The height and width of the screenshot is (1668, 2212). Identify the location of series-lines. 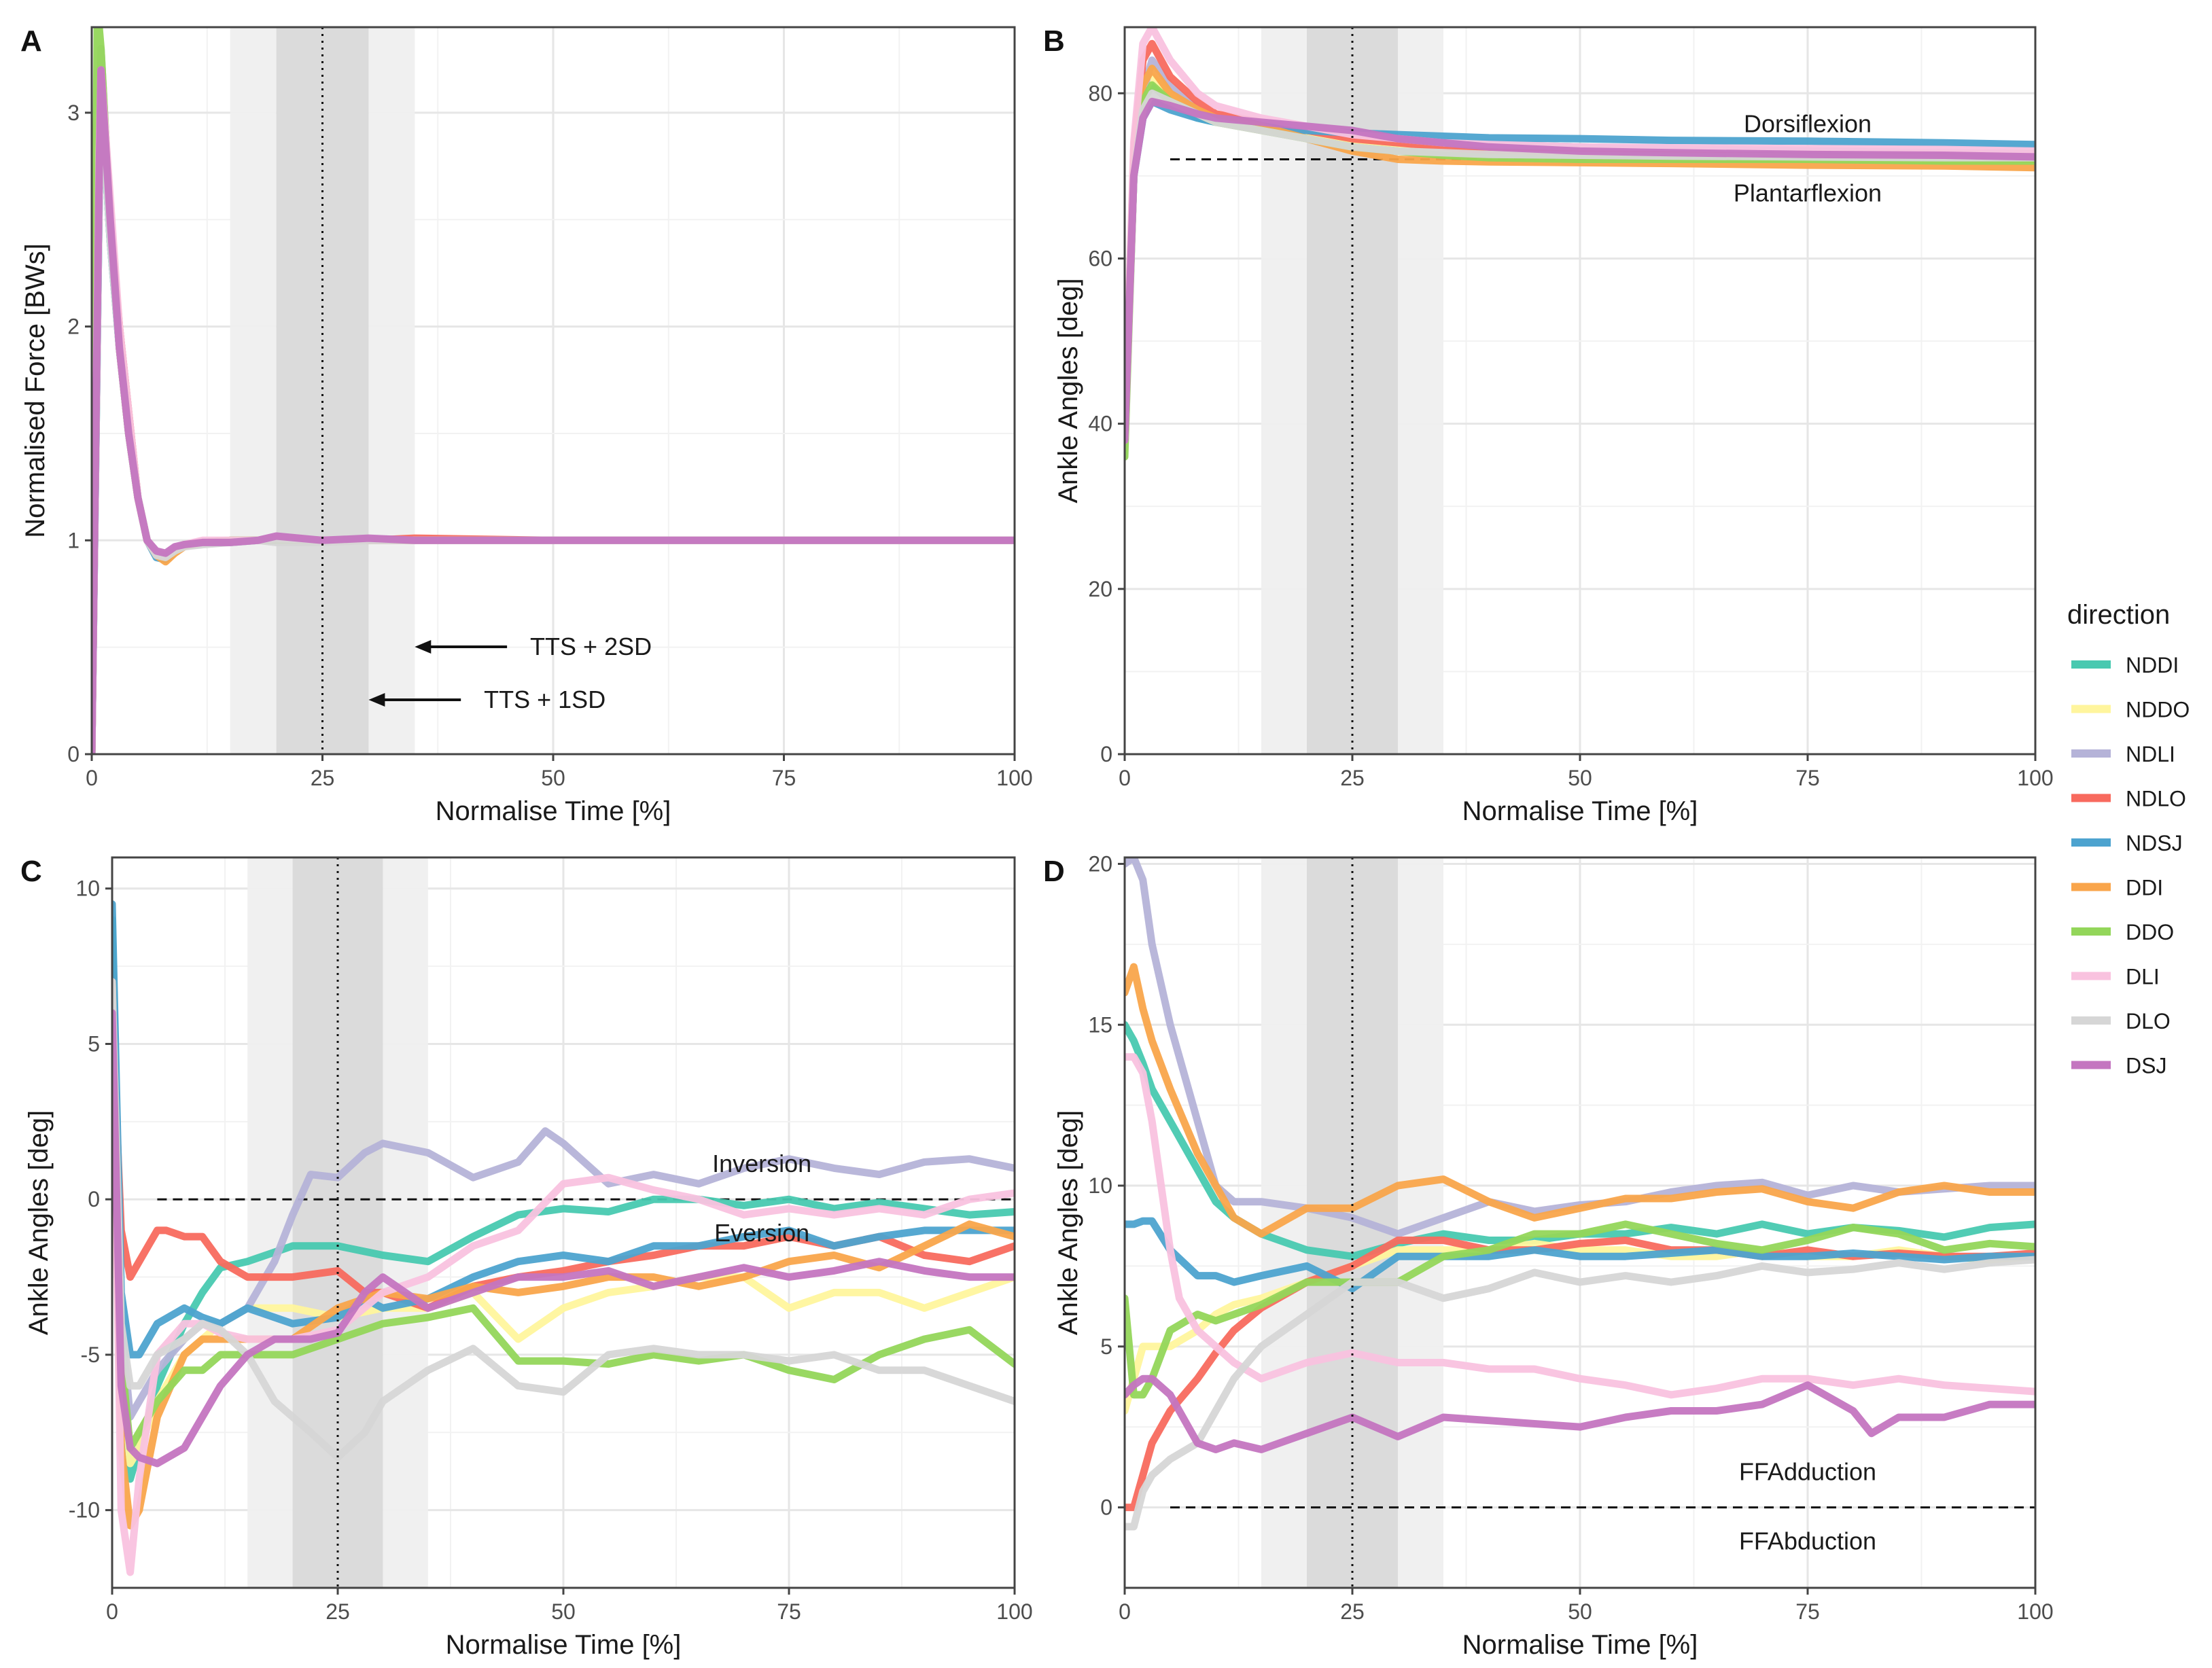
(1580, 244).